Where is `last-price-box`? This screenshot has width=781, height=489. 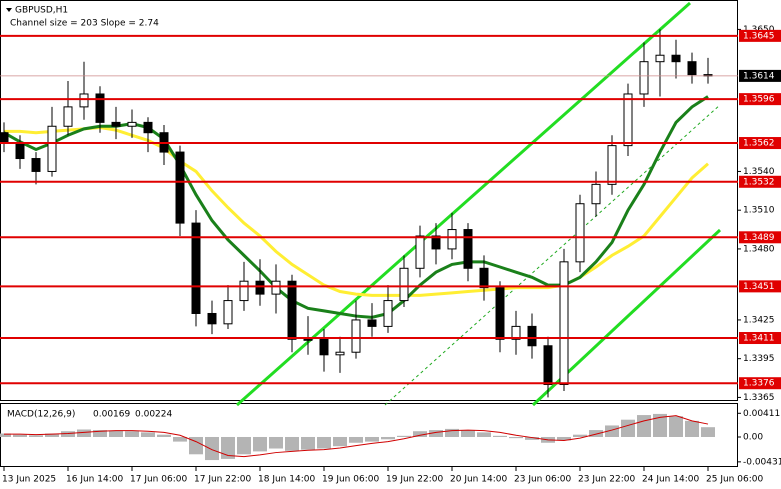
last-price-box is located at coordinates (760, 75).